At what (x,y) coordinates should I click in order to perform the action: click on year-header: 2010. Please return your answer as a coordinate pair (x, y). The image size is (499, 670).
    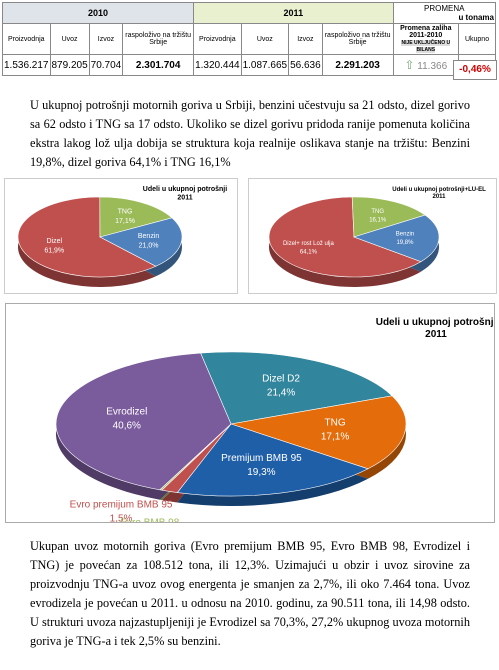
    Looking at the image, I should click on (98, 13).